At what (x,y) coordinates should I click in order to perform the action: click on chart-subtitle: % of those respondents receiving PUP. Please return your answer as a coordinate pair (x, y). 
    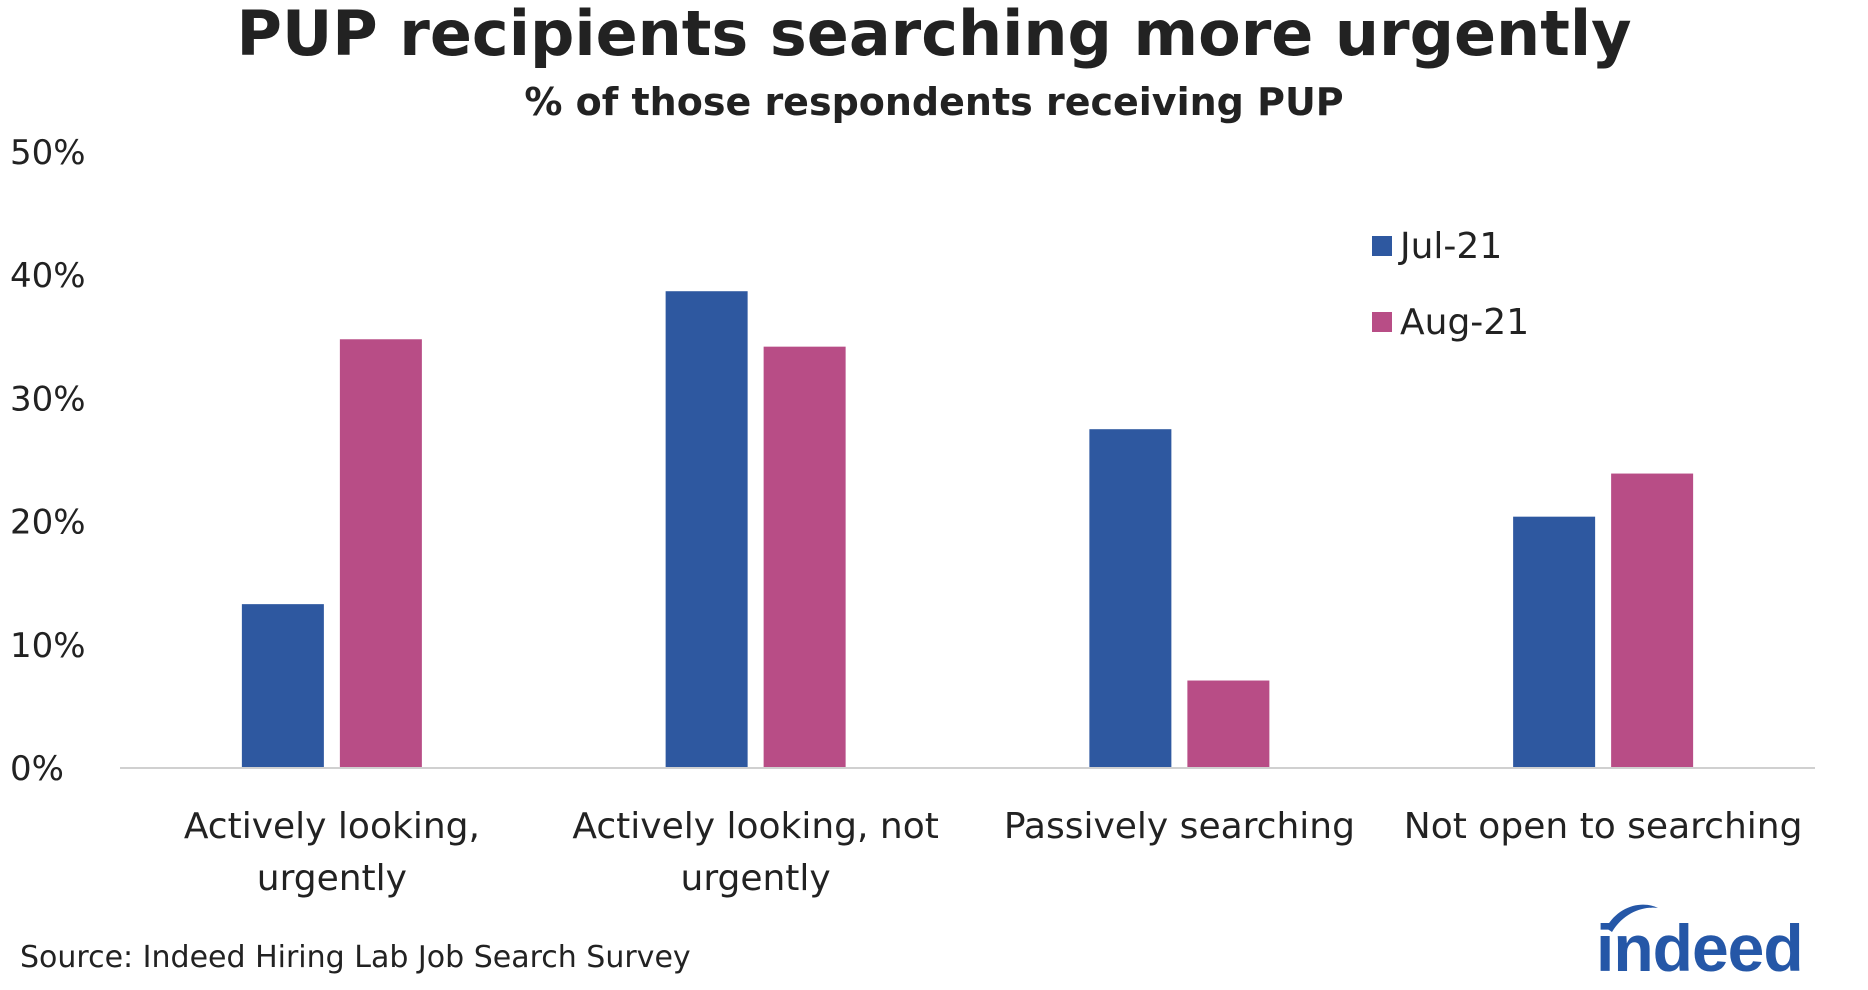
    Looking at the image, I should click on (934, 102).